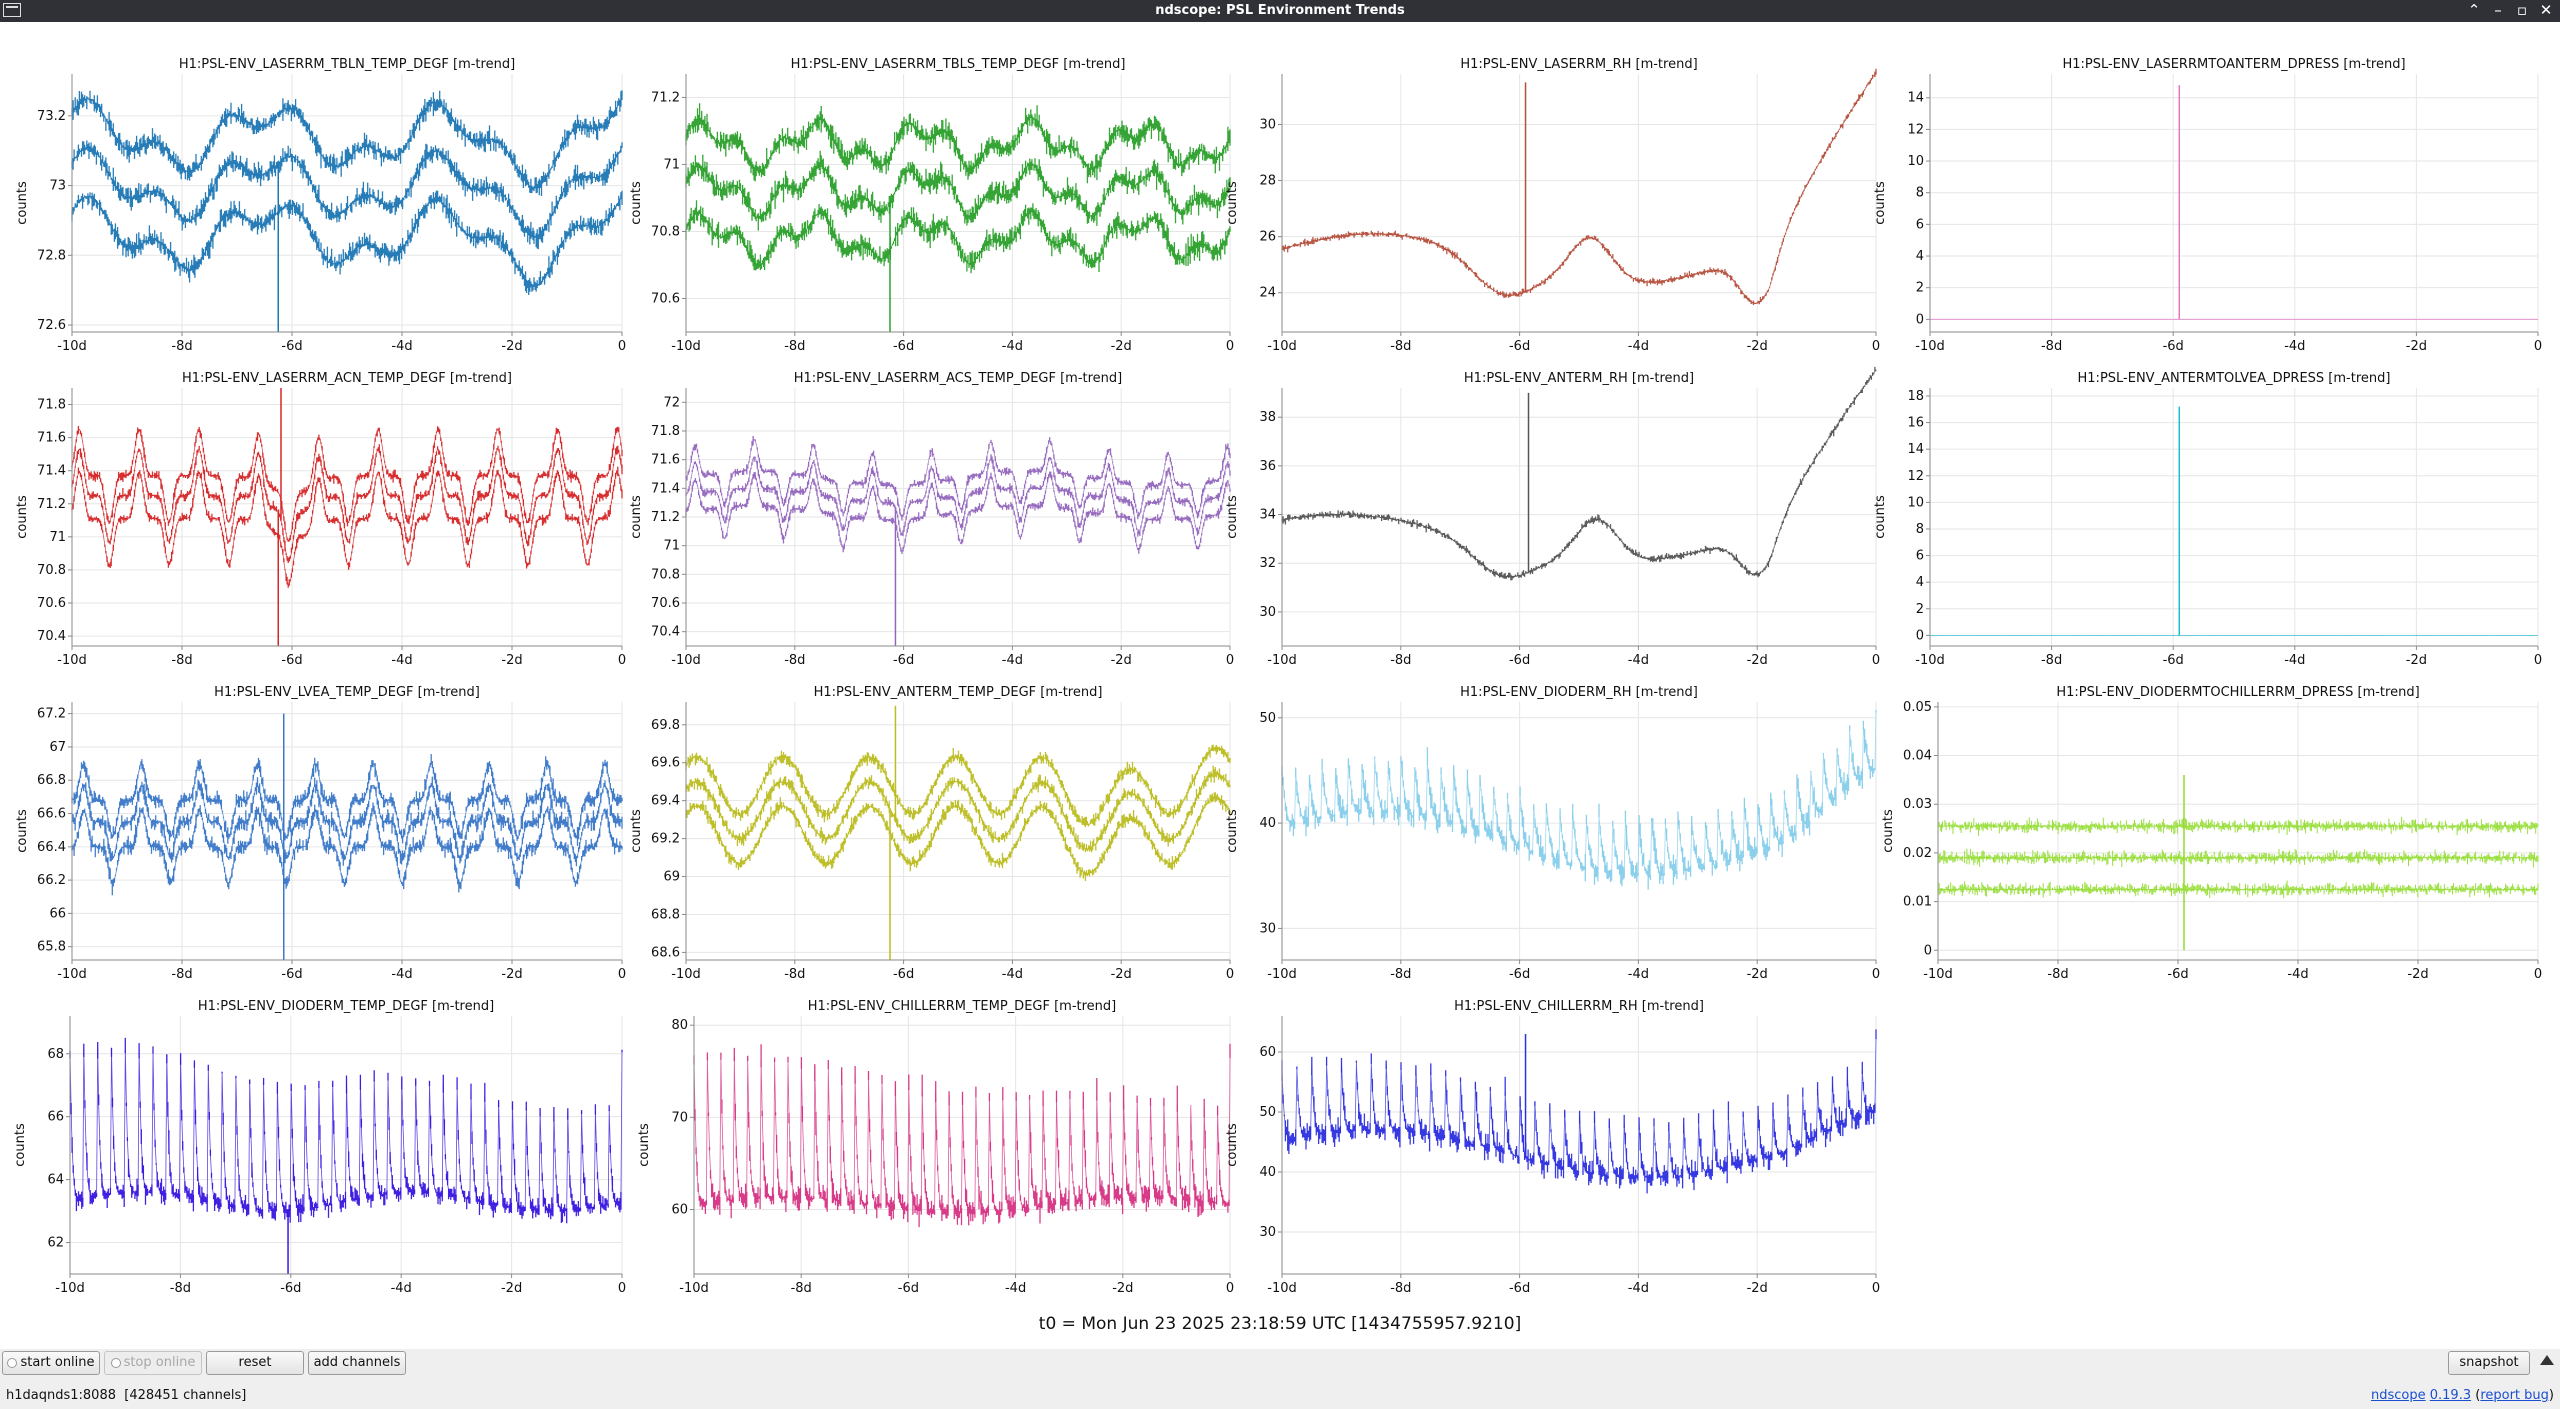 This screenshot has height=1409, width=2560. What do you see at coordinates (346, 1006) in the screenshot?
I see `plot-title: H1:PSL-ENV_DIODERM_TEMP_DEGF [m-trend]` at bounding box center [346, 1006].